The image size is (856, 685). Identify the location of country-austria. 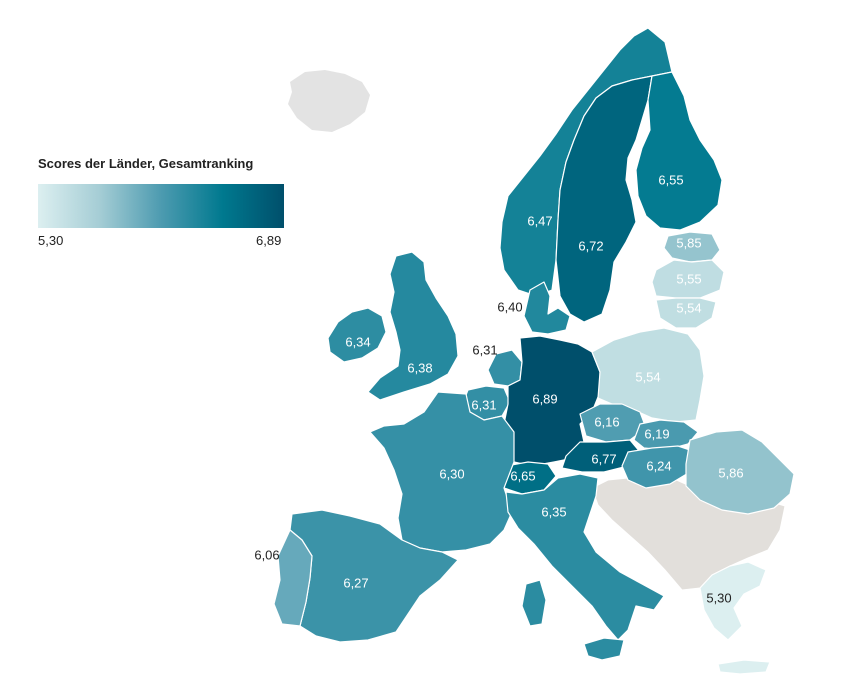
(601, 456).